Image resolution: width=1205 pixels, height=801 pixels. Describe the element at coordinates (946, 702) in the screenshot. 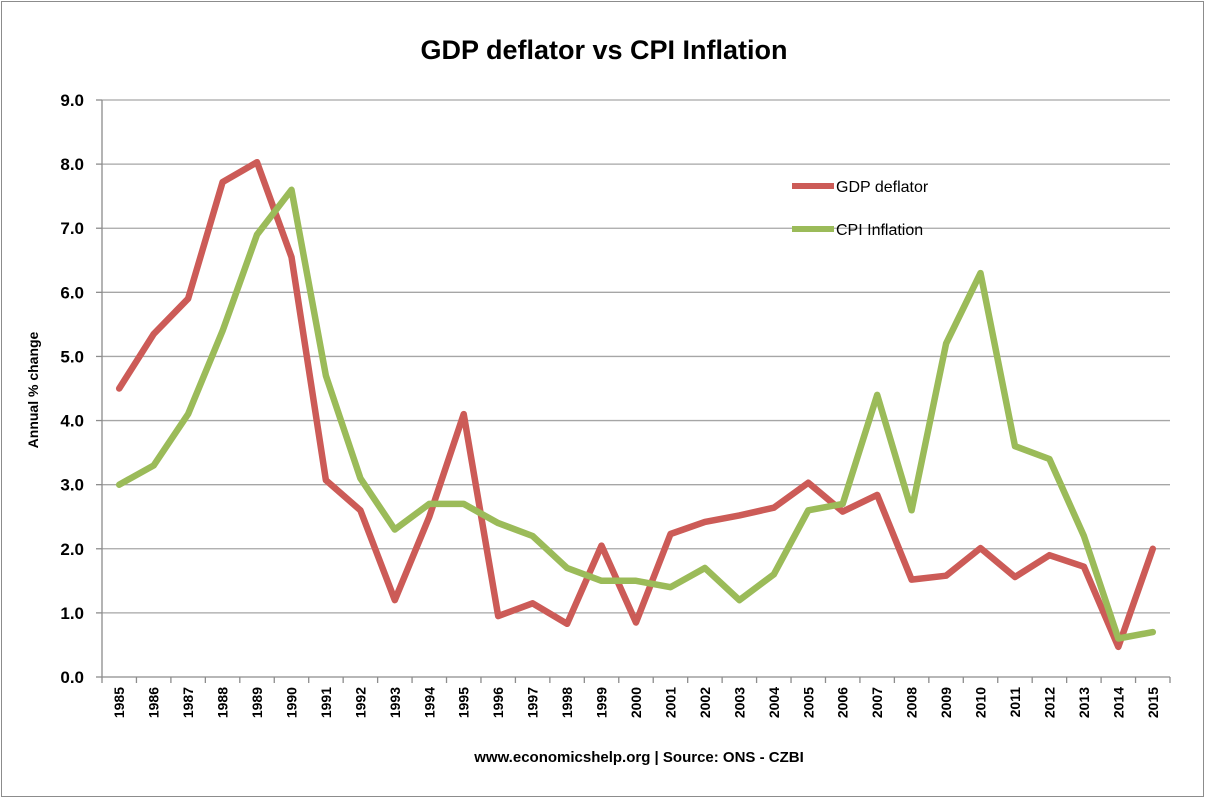

I see `x-tick-label: 2009` at that location.